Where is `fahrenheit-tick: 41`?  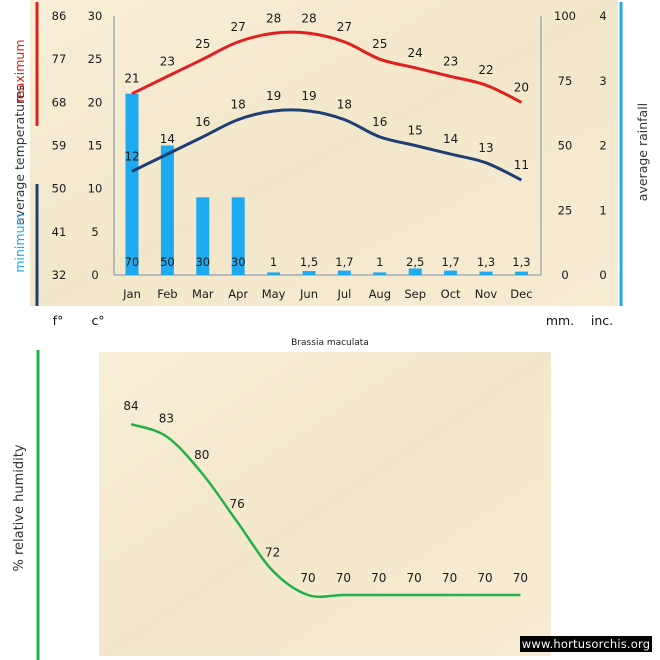 fahrenheit-tick: 41 is located at coordinates (59, 232).